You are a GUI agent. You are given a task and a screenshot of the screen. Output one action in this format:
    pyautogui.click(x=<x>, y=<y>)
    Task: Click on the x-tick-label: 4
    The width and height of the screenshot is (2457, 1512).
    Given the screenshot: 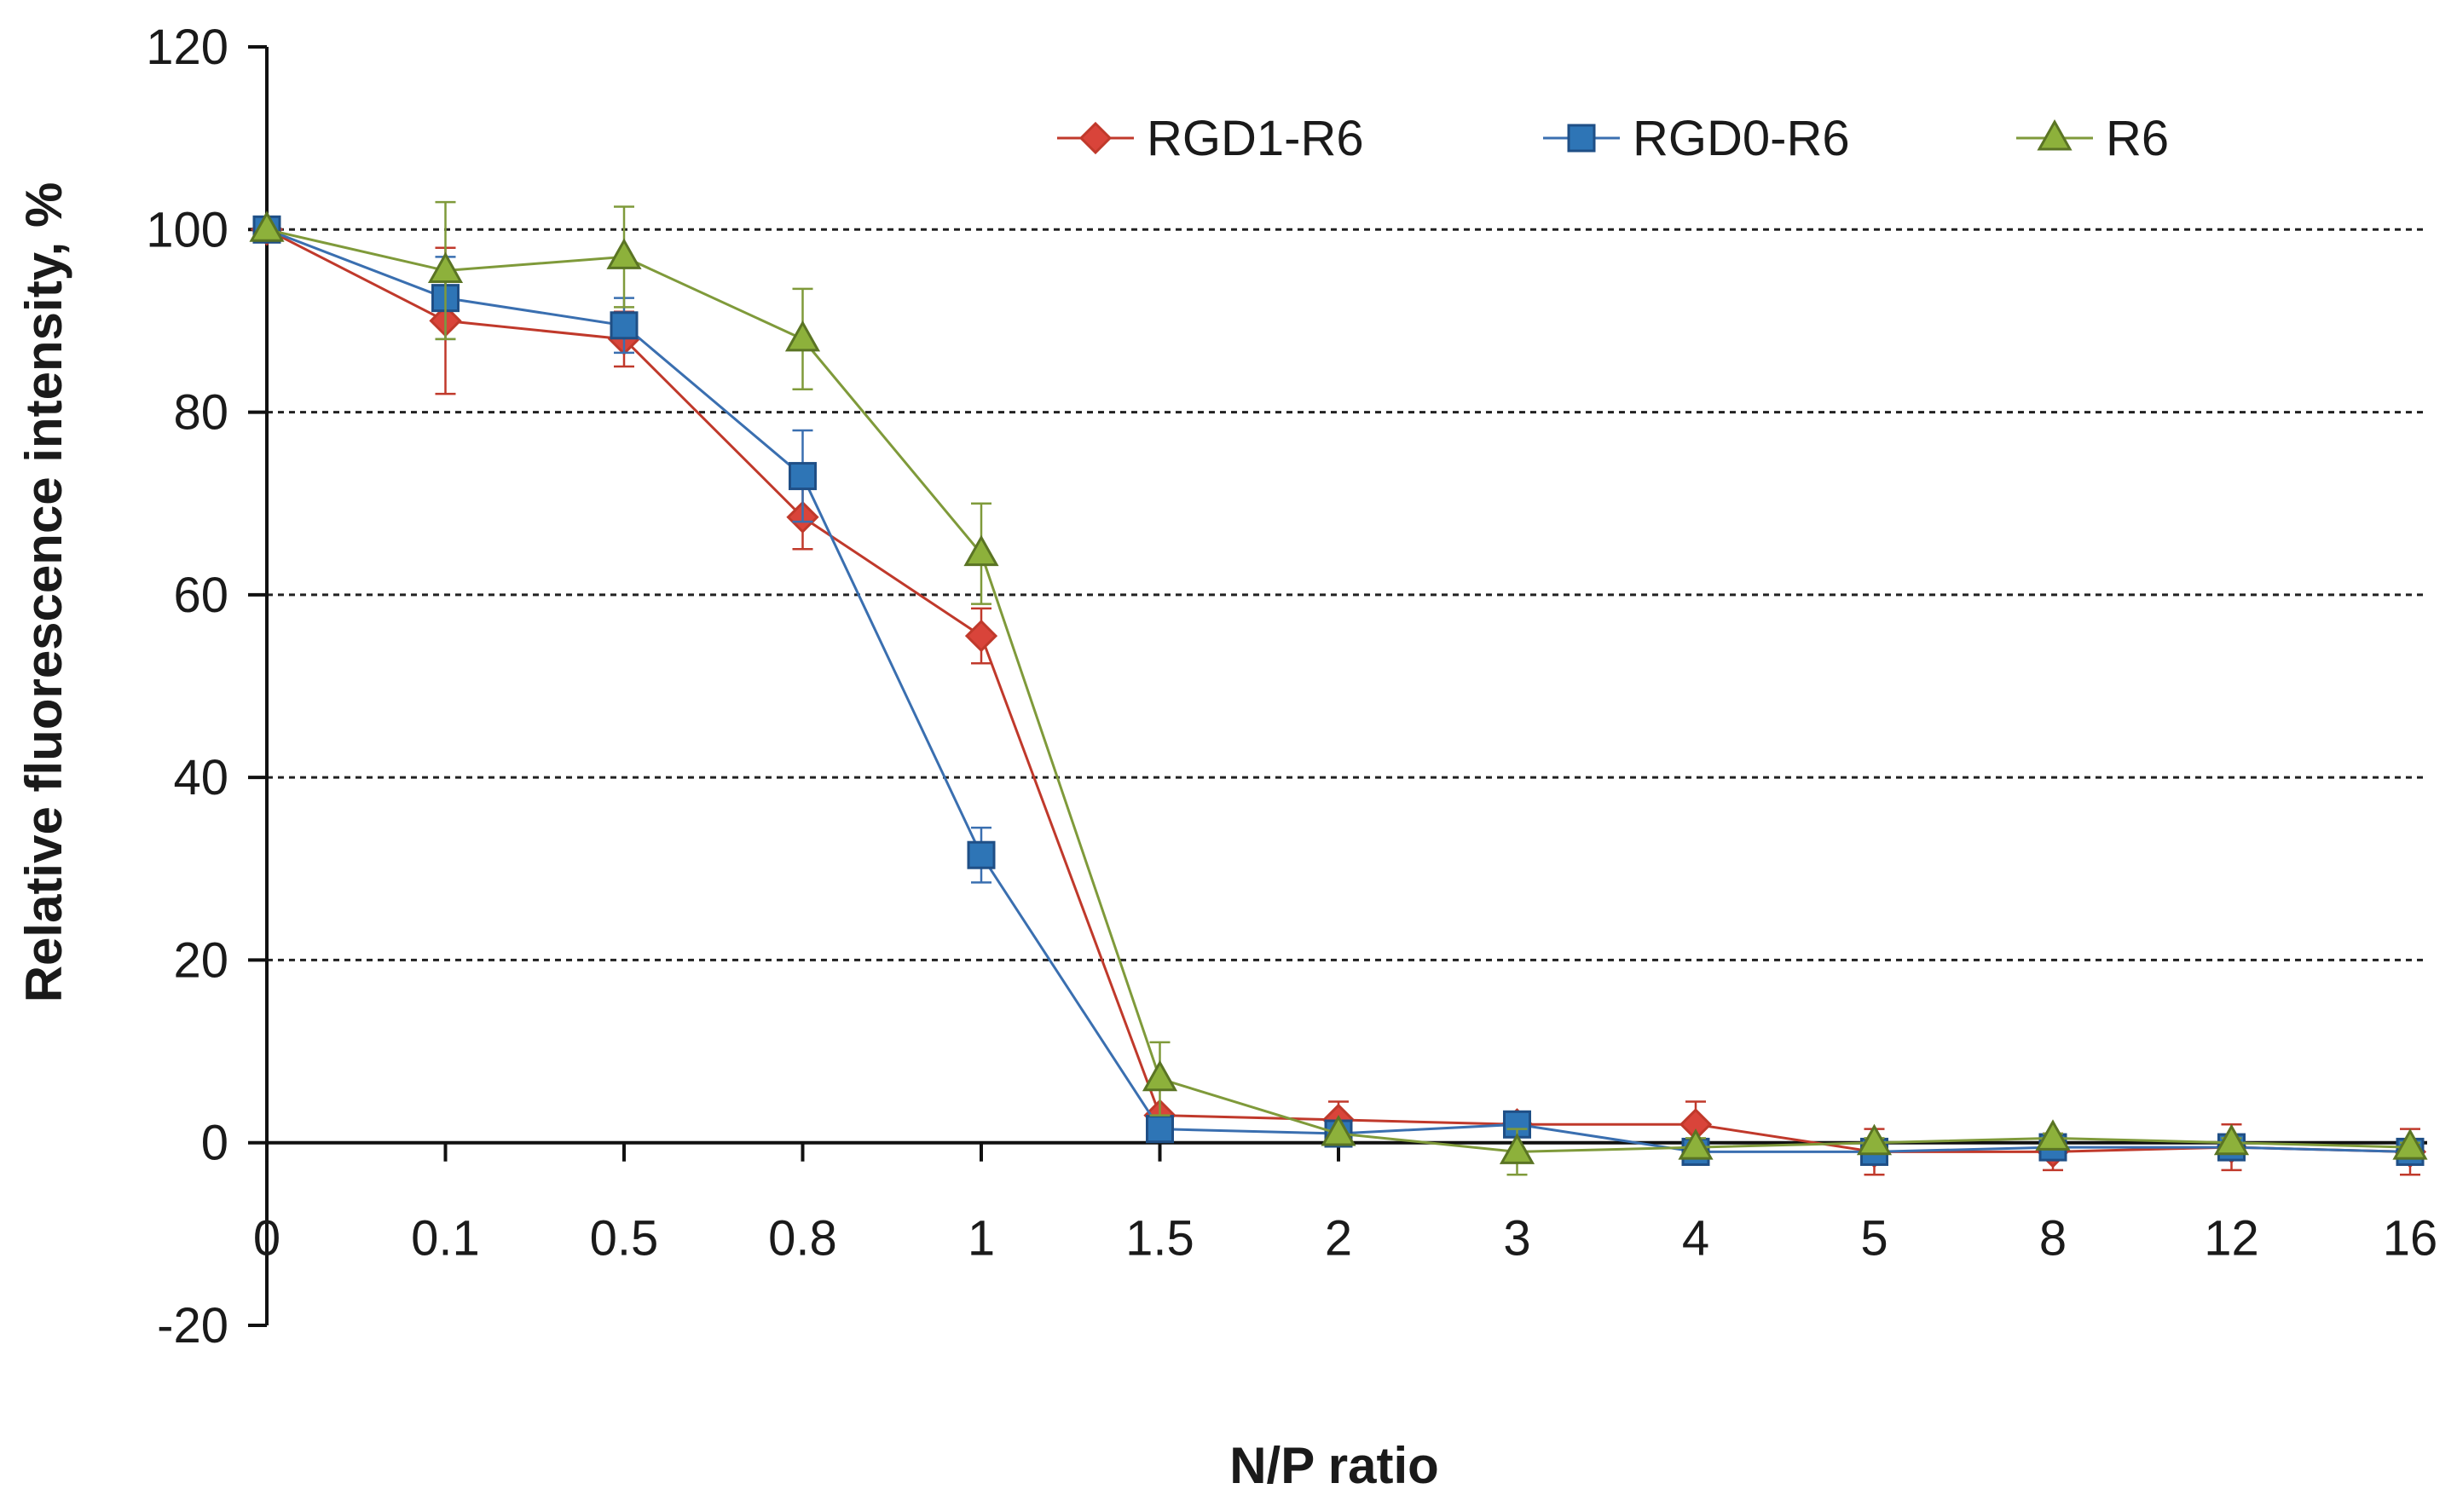 What is the action you would take?
    pyautogui.click(x=1696, y=1239)
    